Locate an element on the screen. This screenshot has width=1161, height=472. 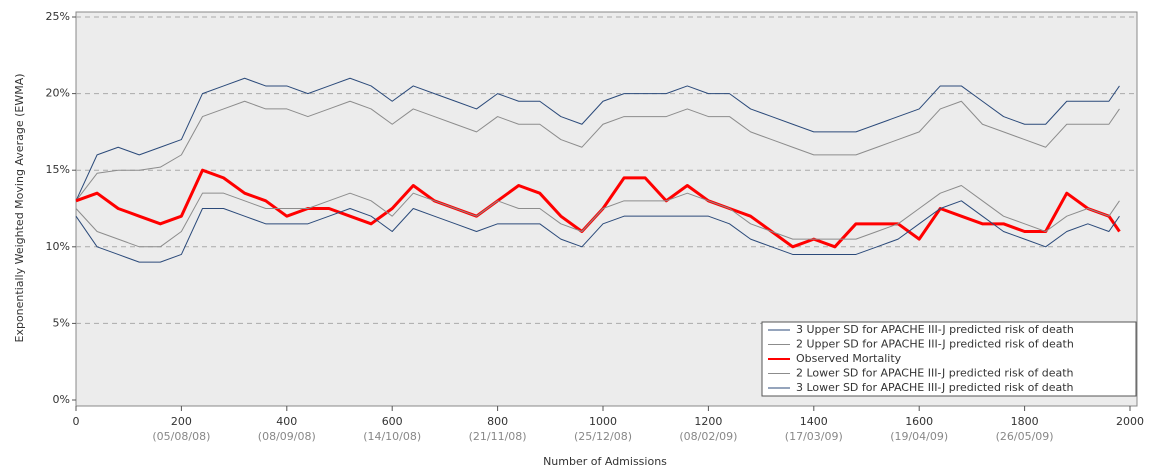
x-tick-label: 1600 is located at coordinates (919, 421).